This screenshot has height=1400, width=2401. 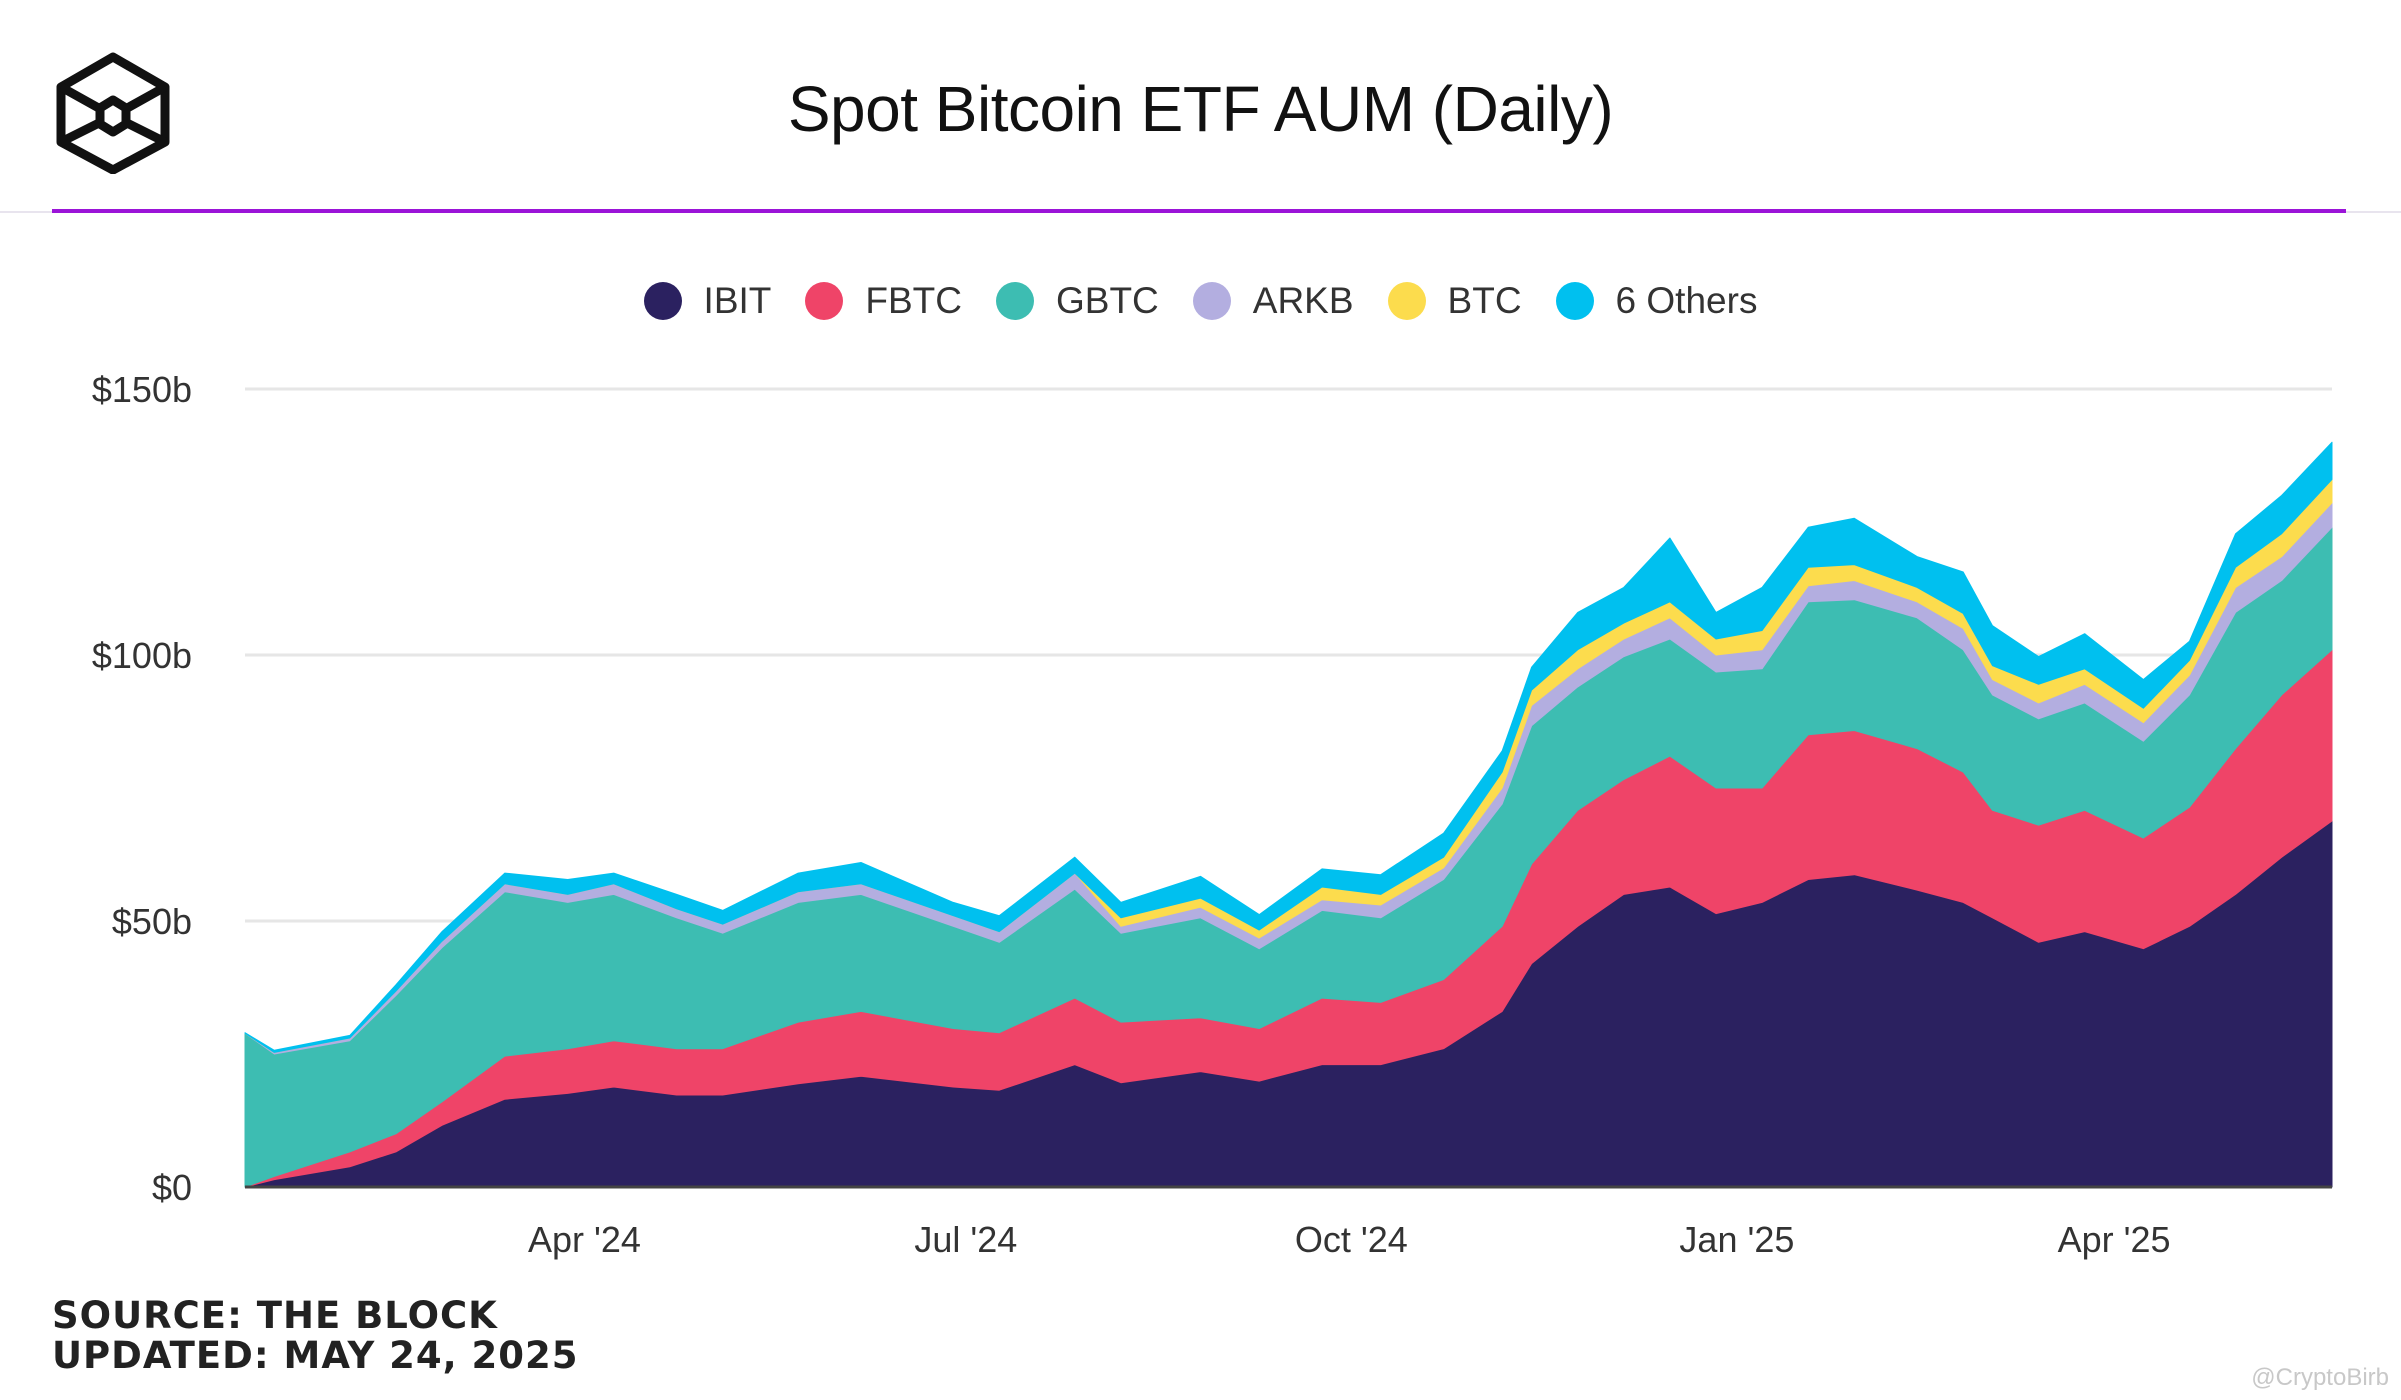 What do you see at coordinates (1736, 1239) in the screenshot?
I see `x-tick-label: Jan '25` at bounding box center [1736, 1239].